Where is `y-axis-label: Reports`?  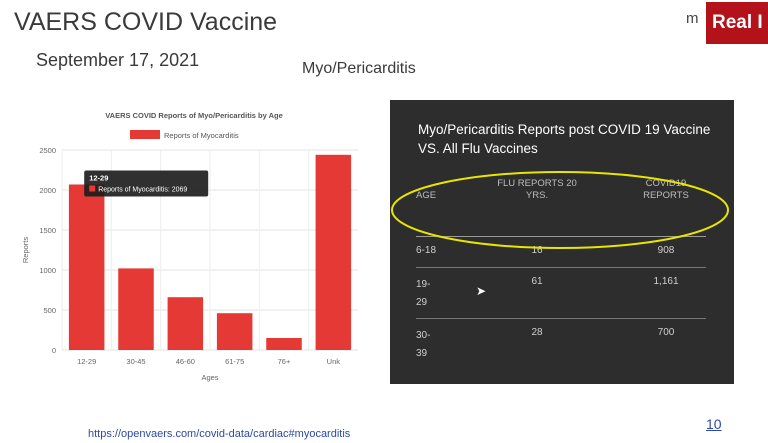
y-axis-label: Reports is located at coordinates (25, 250).